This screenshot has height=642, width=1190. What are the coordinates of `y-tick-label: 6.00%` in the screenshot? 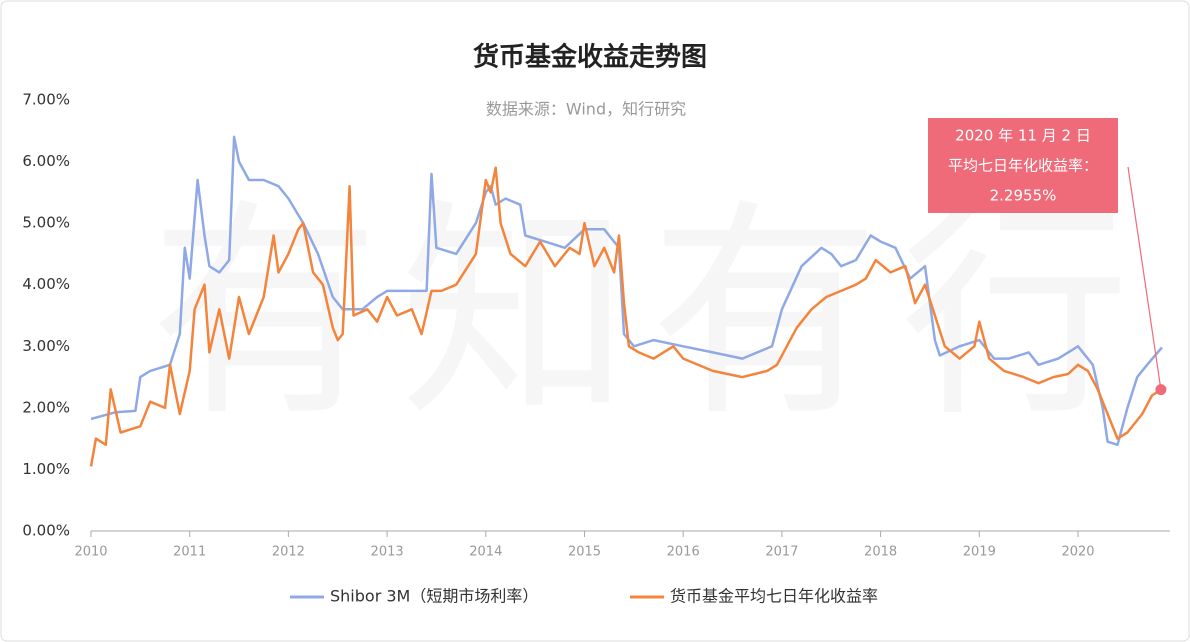 It's located at (46, 161).